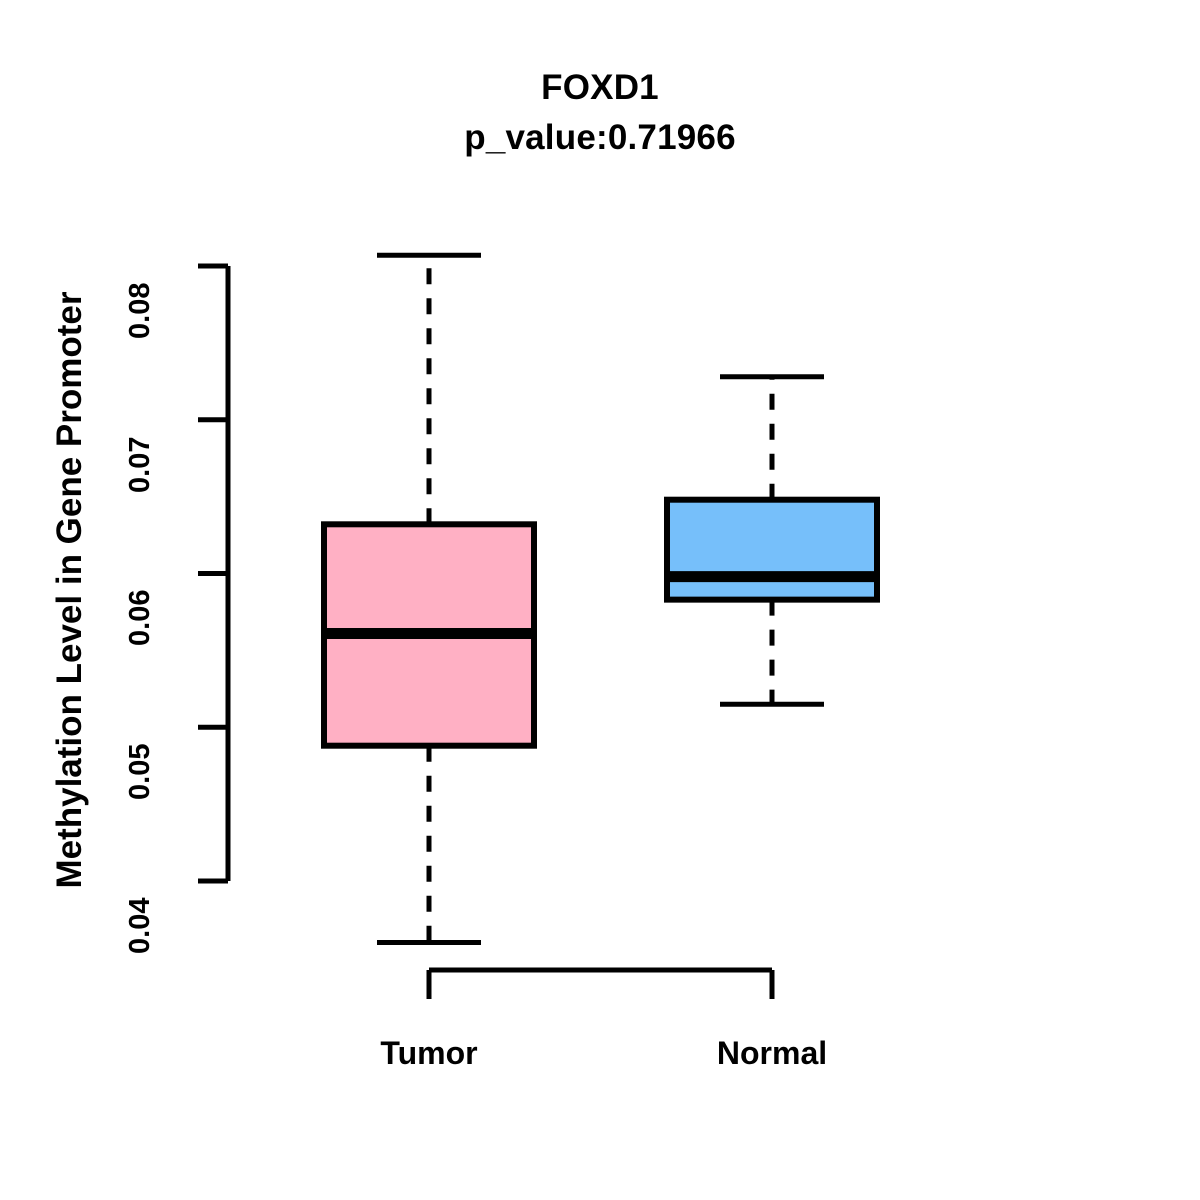 The height and width of the screenshot is (1200, 1200). Describe the element at coordinates (772, 549) in the screenshot. I see `box-normal` at that location.